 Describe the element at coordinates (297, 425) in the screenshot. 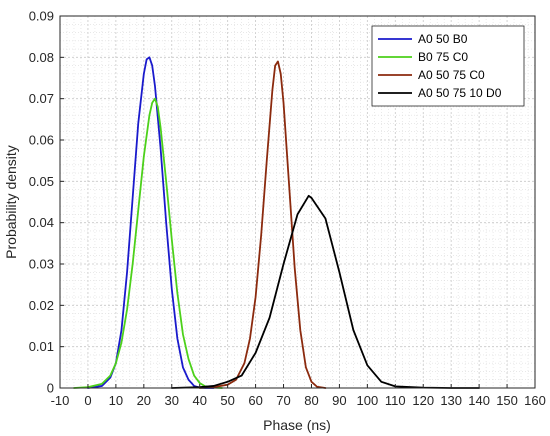

I see `x-axis-label: Phase (ns)` at that location.